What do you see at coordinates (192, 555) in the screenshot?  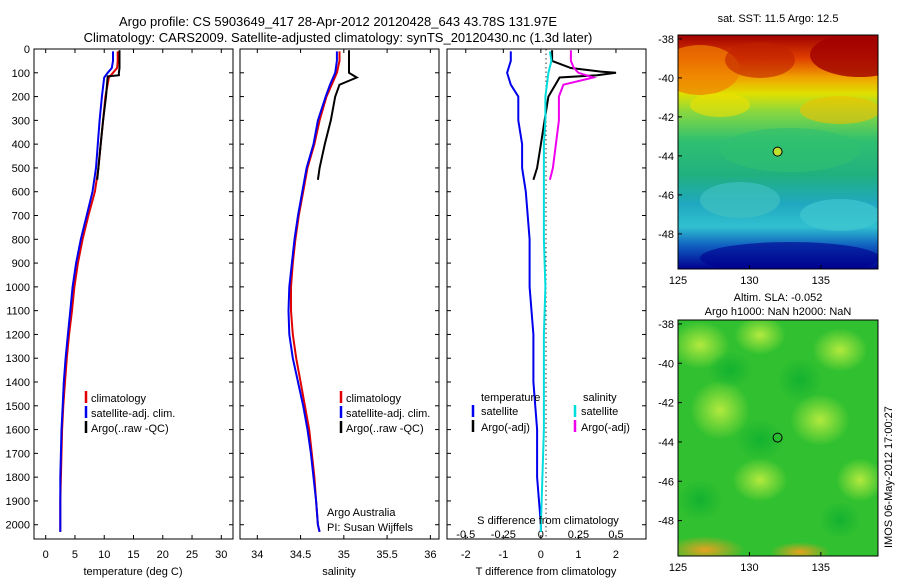 I see `x-tick-label: 25` at bounding box center [192, 555].